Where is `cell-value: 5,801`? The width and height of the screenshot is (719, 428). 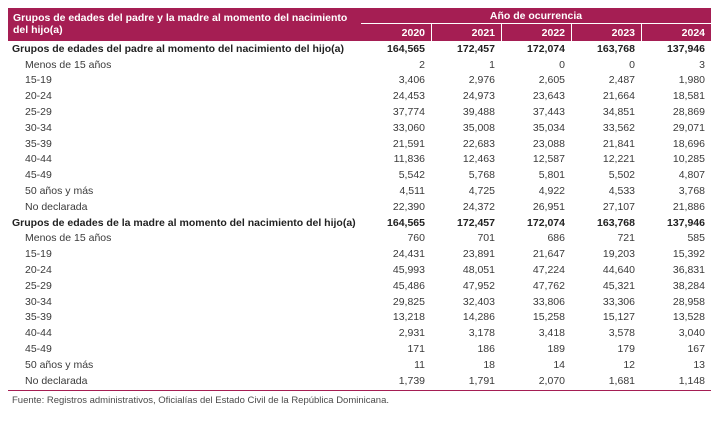 cell-value: 5,801 is located at coordinates (551, 175).